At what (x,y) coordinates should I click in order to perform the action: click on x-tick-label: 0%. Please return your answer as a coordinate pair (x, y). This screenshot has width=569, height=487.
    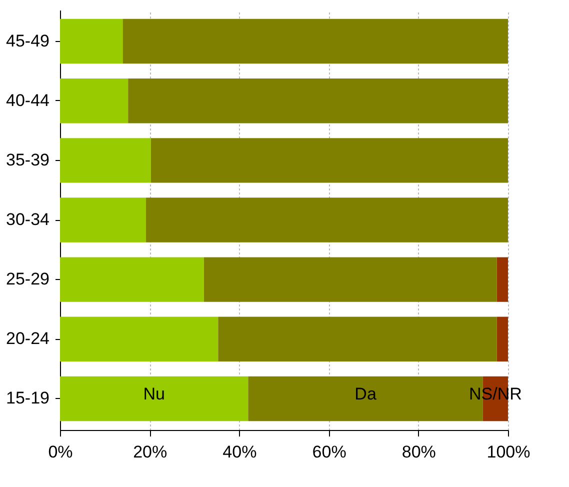
    Looking at the image, I should click on (60, 452).